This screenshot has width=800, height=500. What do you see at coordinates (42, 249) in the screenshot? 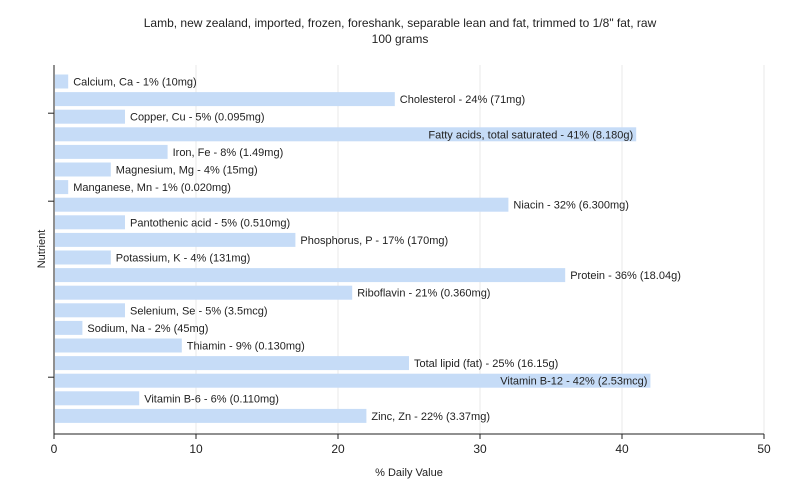
I see `y-axis-title: Nutrient` at bounding box center [42, 249].